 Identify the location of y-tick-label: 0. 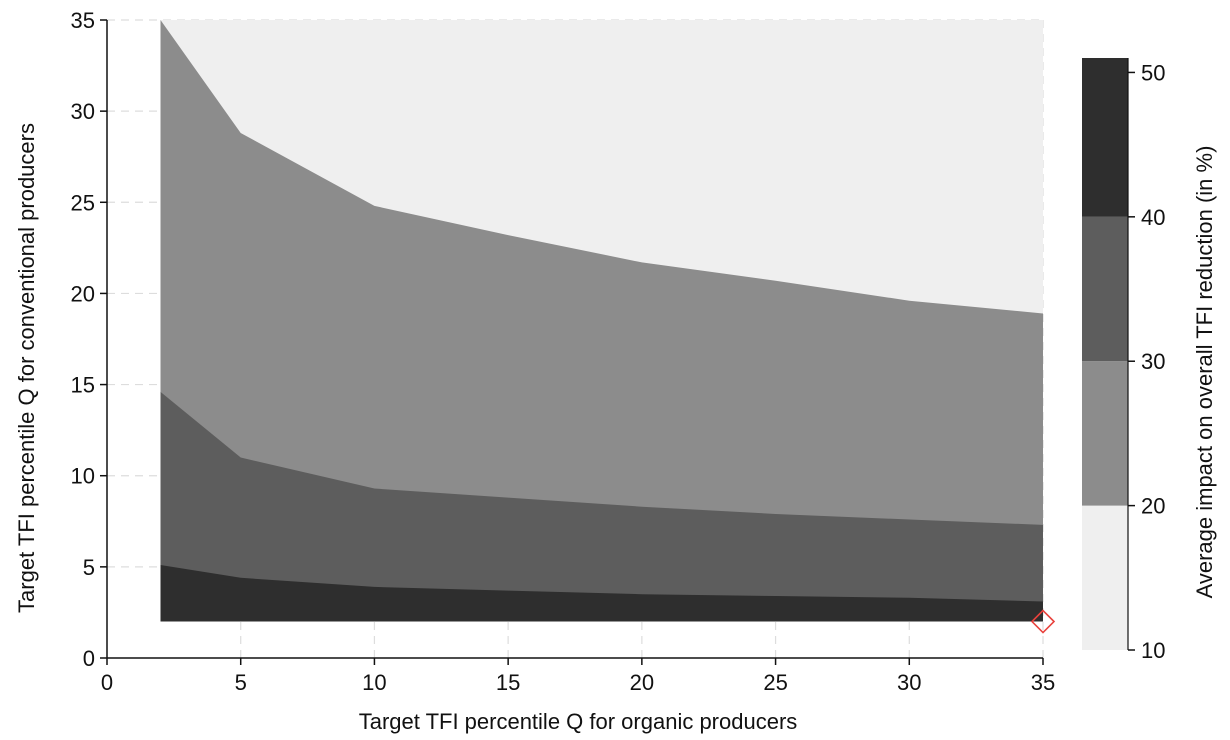
(89, 658).